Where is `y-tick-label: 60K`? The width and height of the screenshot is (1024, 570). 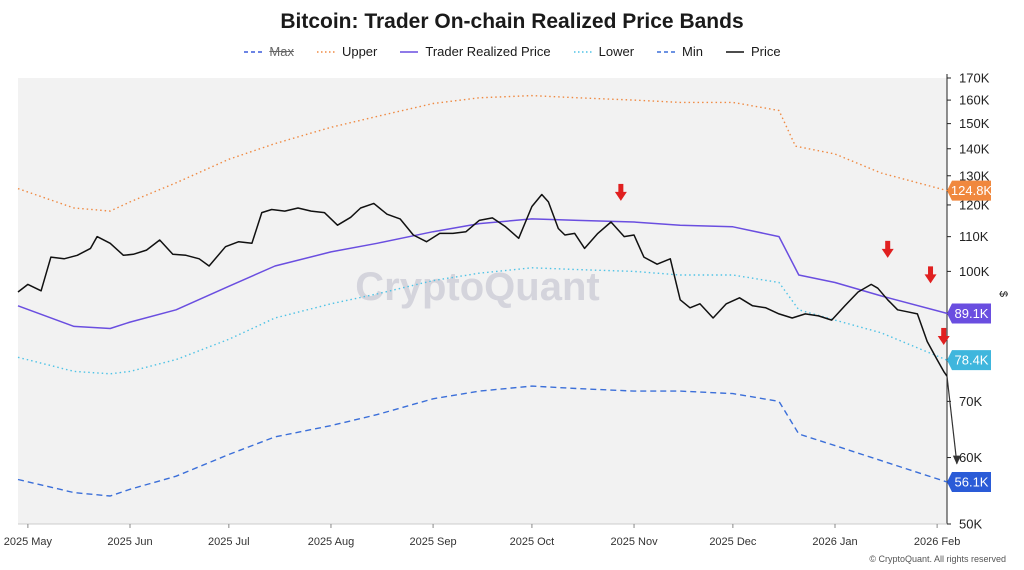 y-tick-label: 60K is located at coordinates (970, 457).